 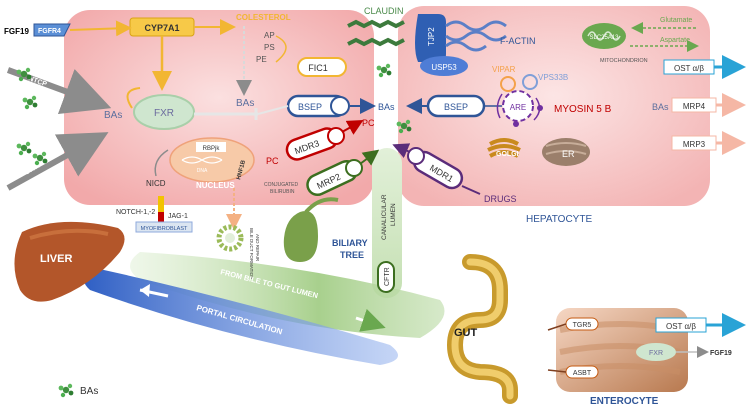 I want to click on dna-helix-icon, so click(x=202, y=160).